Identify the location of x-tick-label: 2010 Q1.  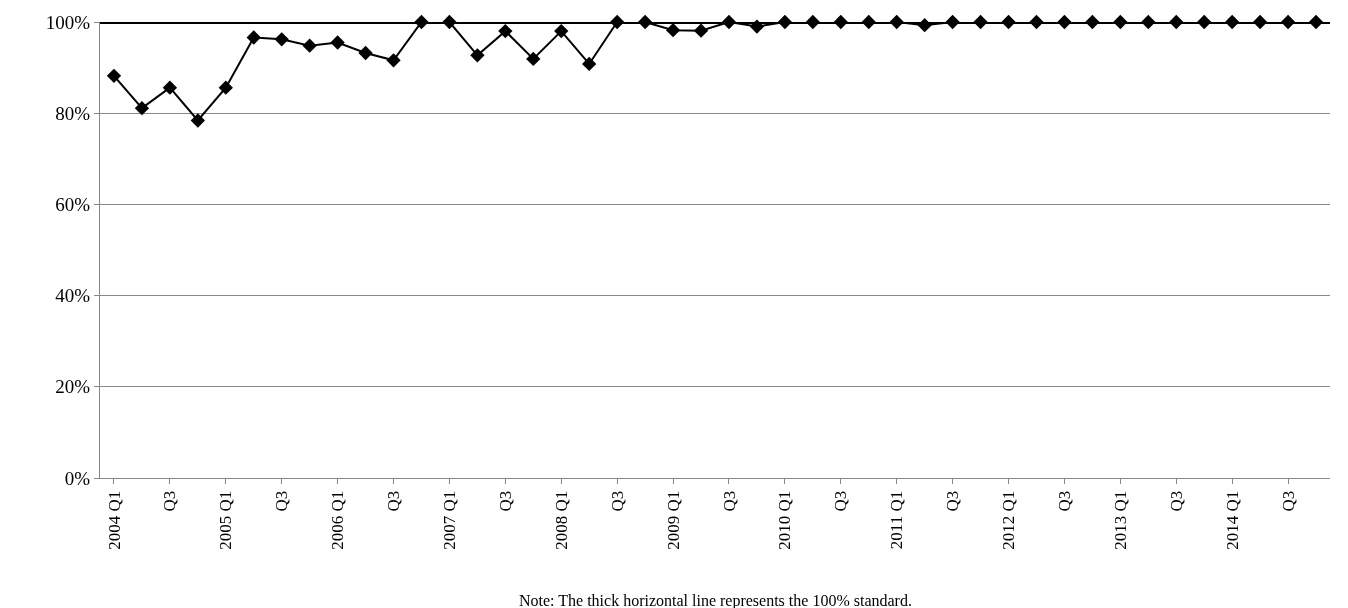
(785, 520).